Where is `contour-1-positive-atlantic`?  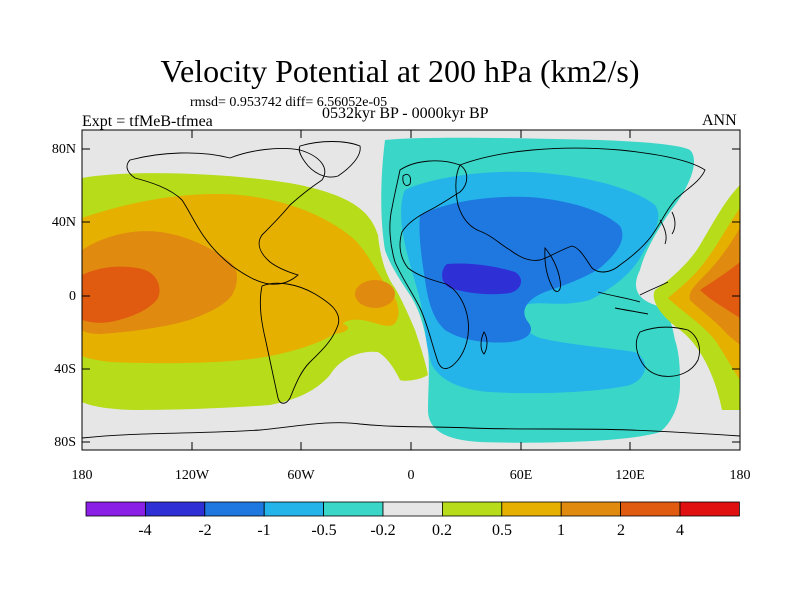
contour-1-positive-atlantic is located at coordinates (375, 294).